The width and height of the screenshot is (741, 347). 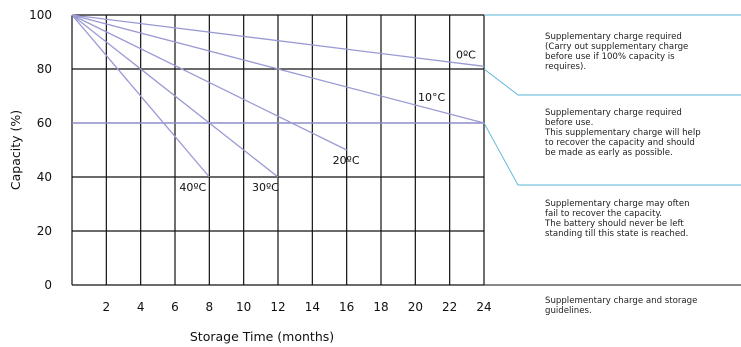 I want to click on annotation-line: to recover the capacity and should, so click(x=620, y=143).